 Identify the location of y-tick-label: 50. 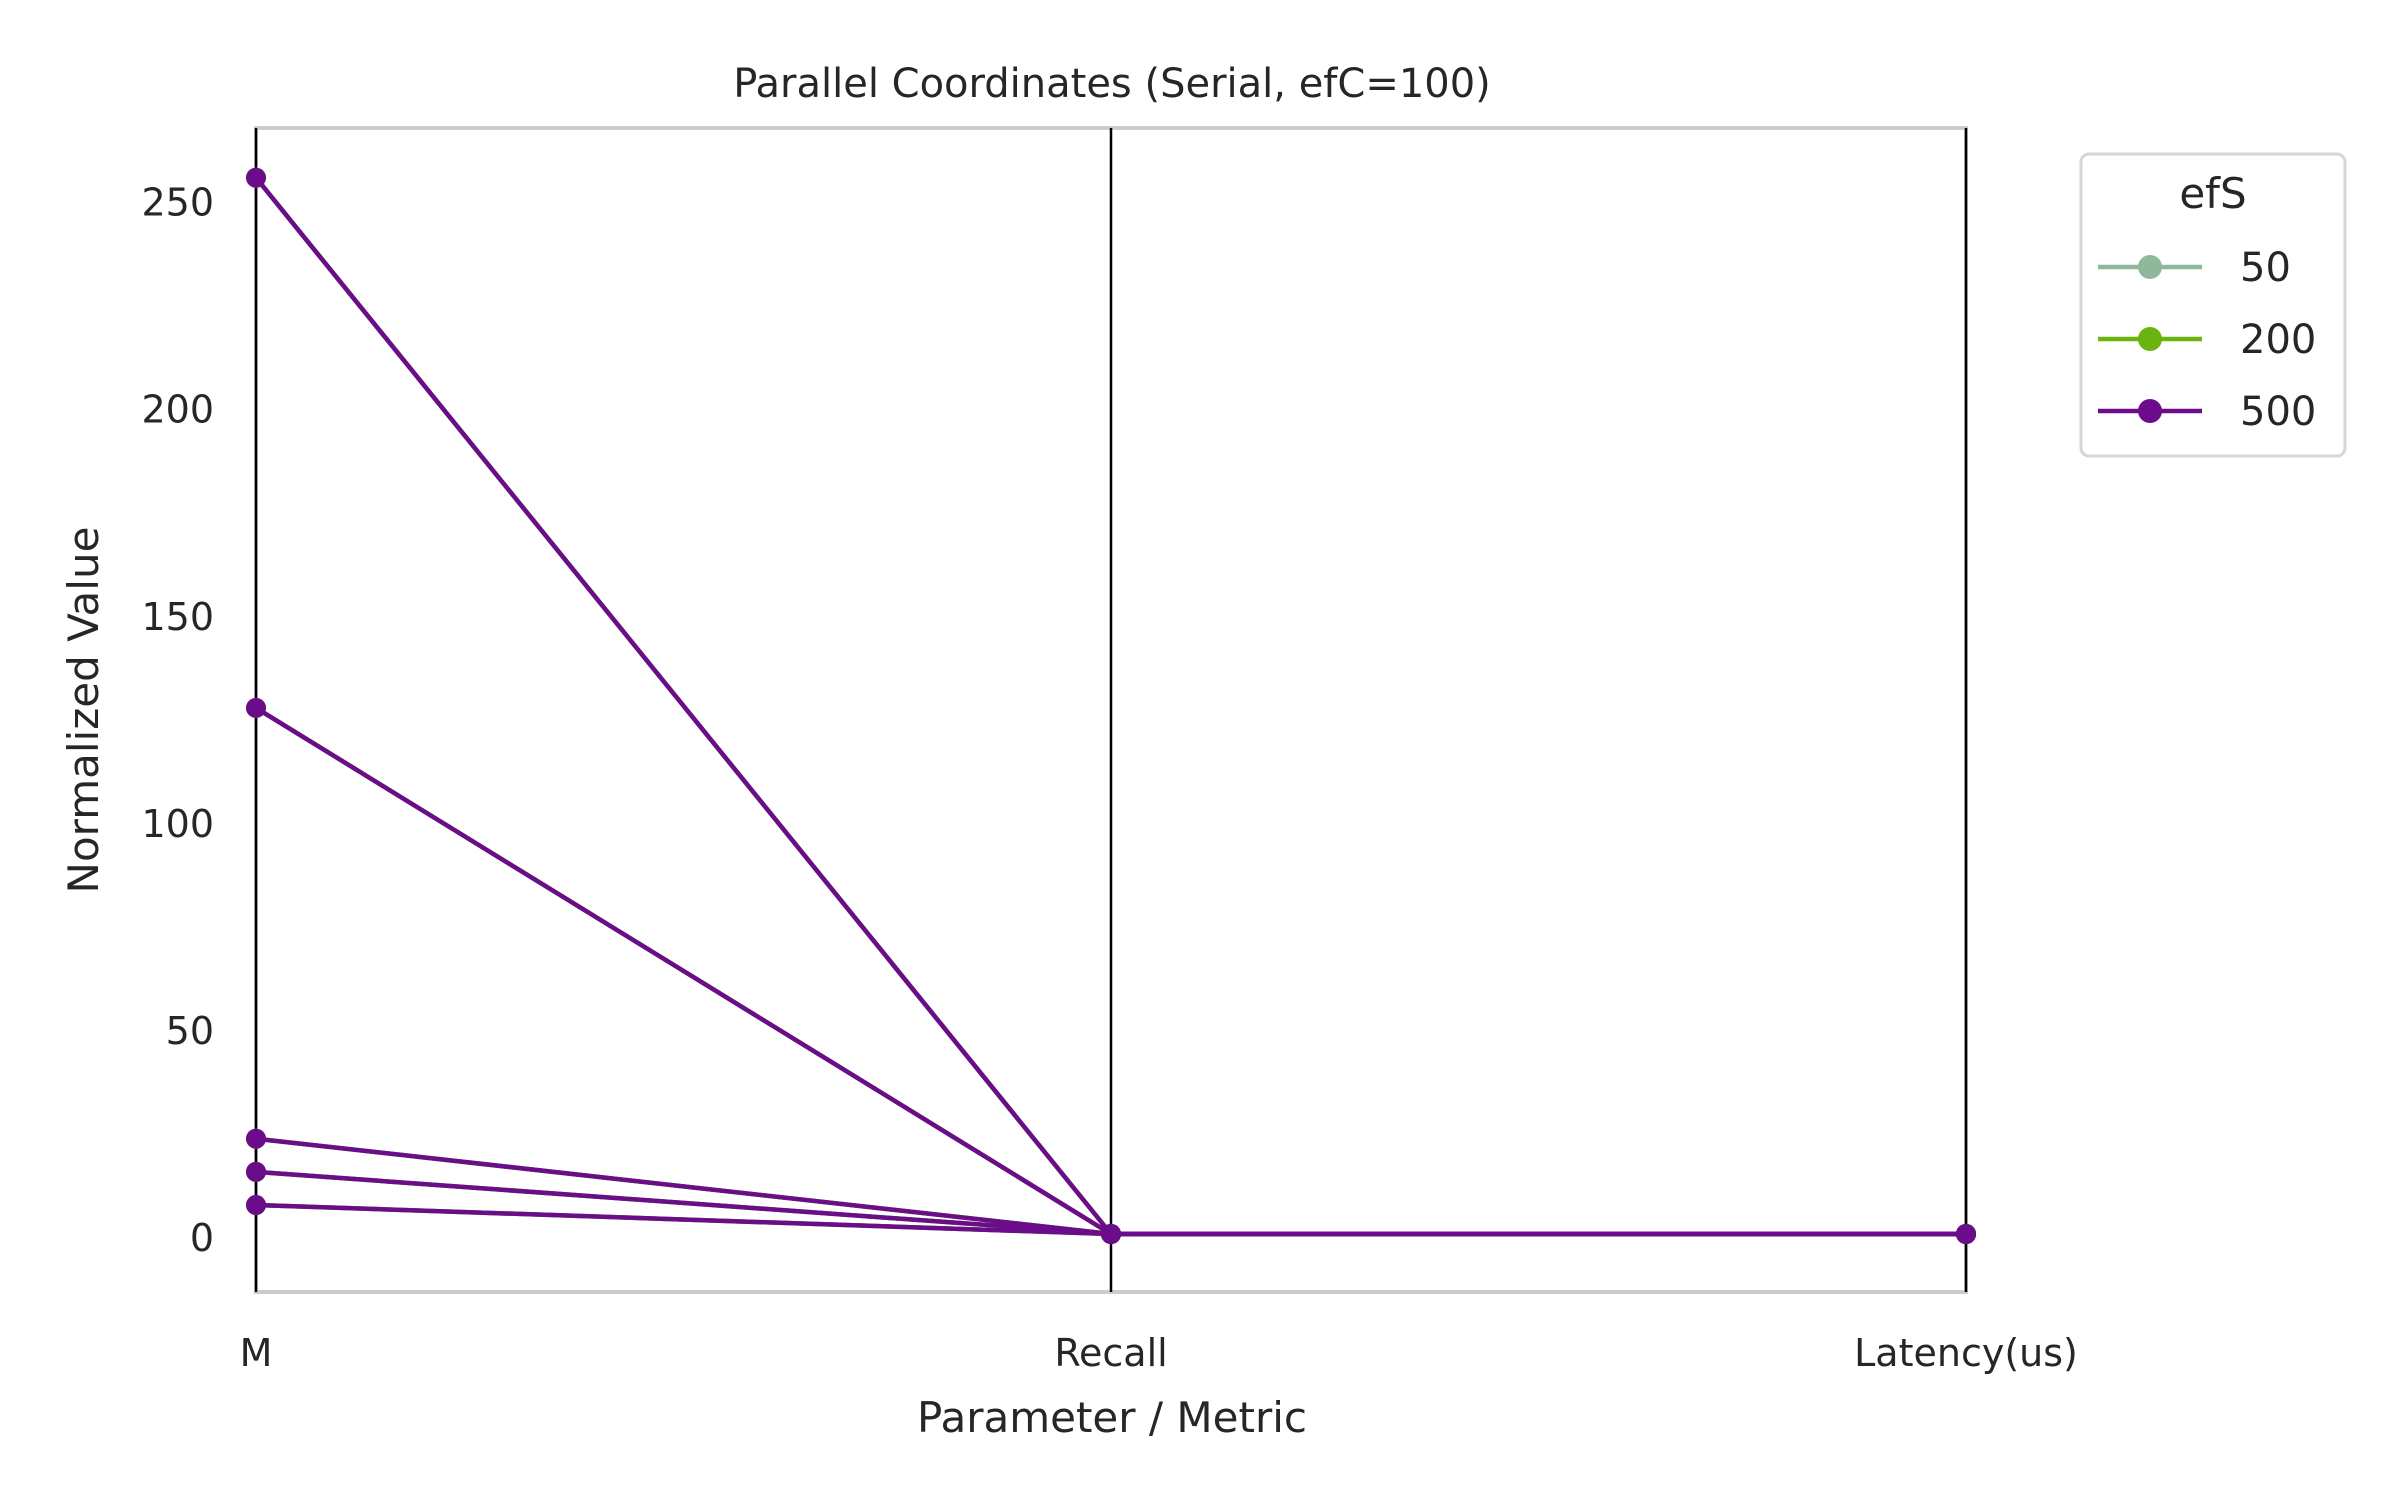
(190, 1031).